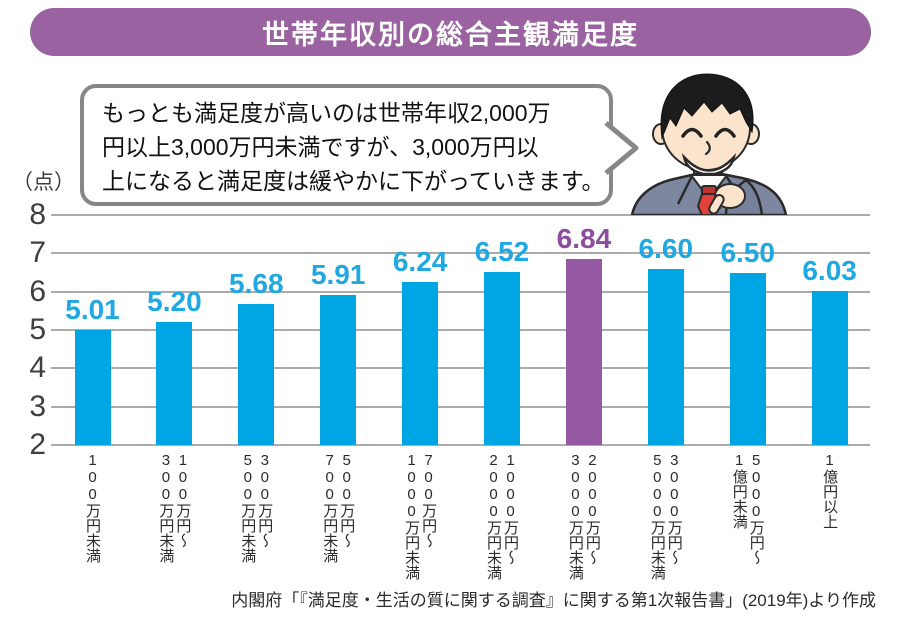  What do you see at coordinates (674, 508) in the screenshot?
I see `x-axis-category-label-column: 3000万円〜` at bounding box center [674, 508].